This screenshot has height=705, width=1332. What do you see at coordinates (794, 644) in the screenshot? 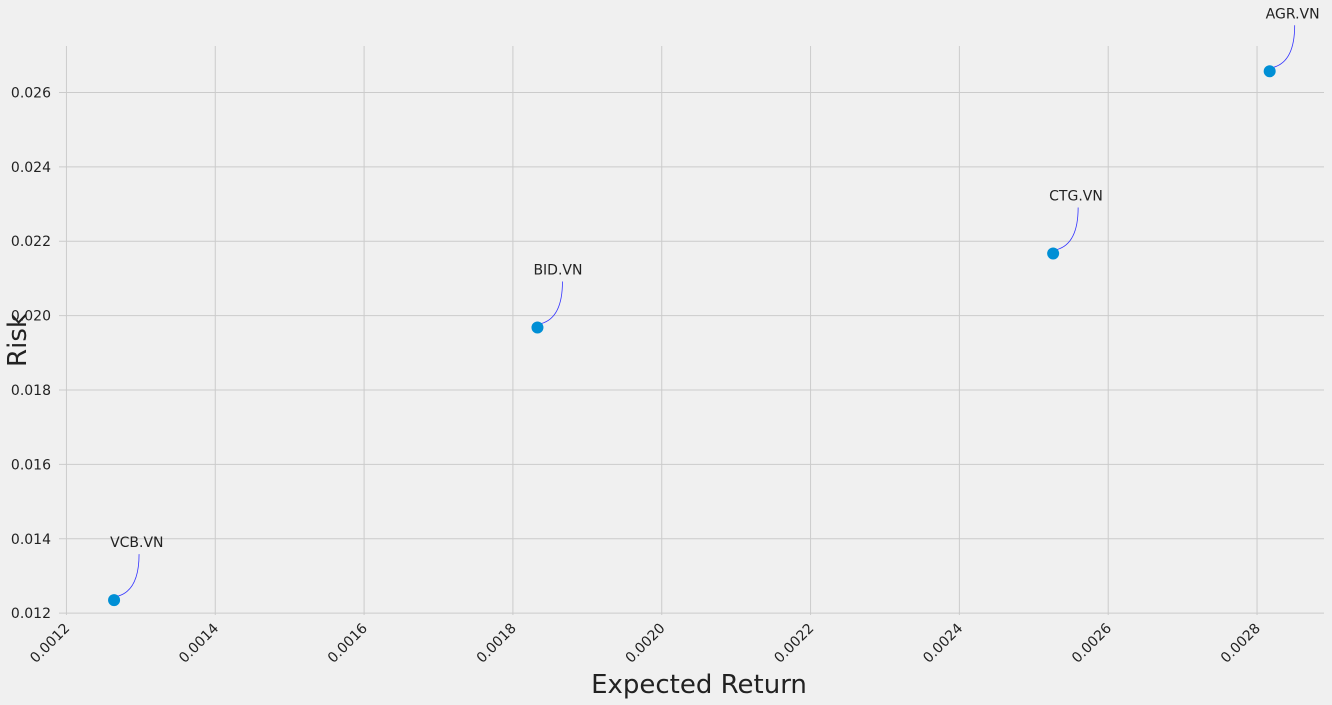
I see `x-tick-label: 0.0022` at bounding box center [794, 644].